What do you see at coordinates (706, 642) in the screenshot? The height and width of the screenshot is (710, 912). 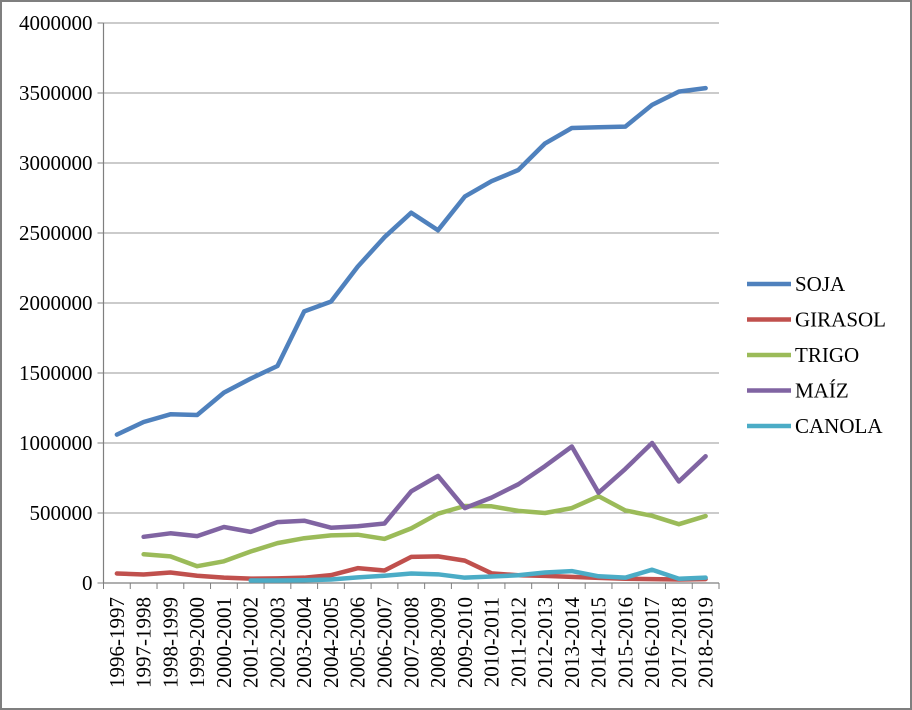 I see `x-tick-label: 2018-2019` at bounding box center [706, 642].